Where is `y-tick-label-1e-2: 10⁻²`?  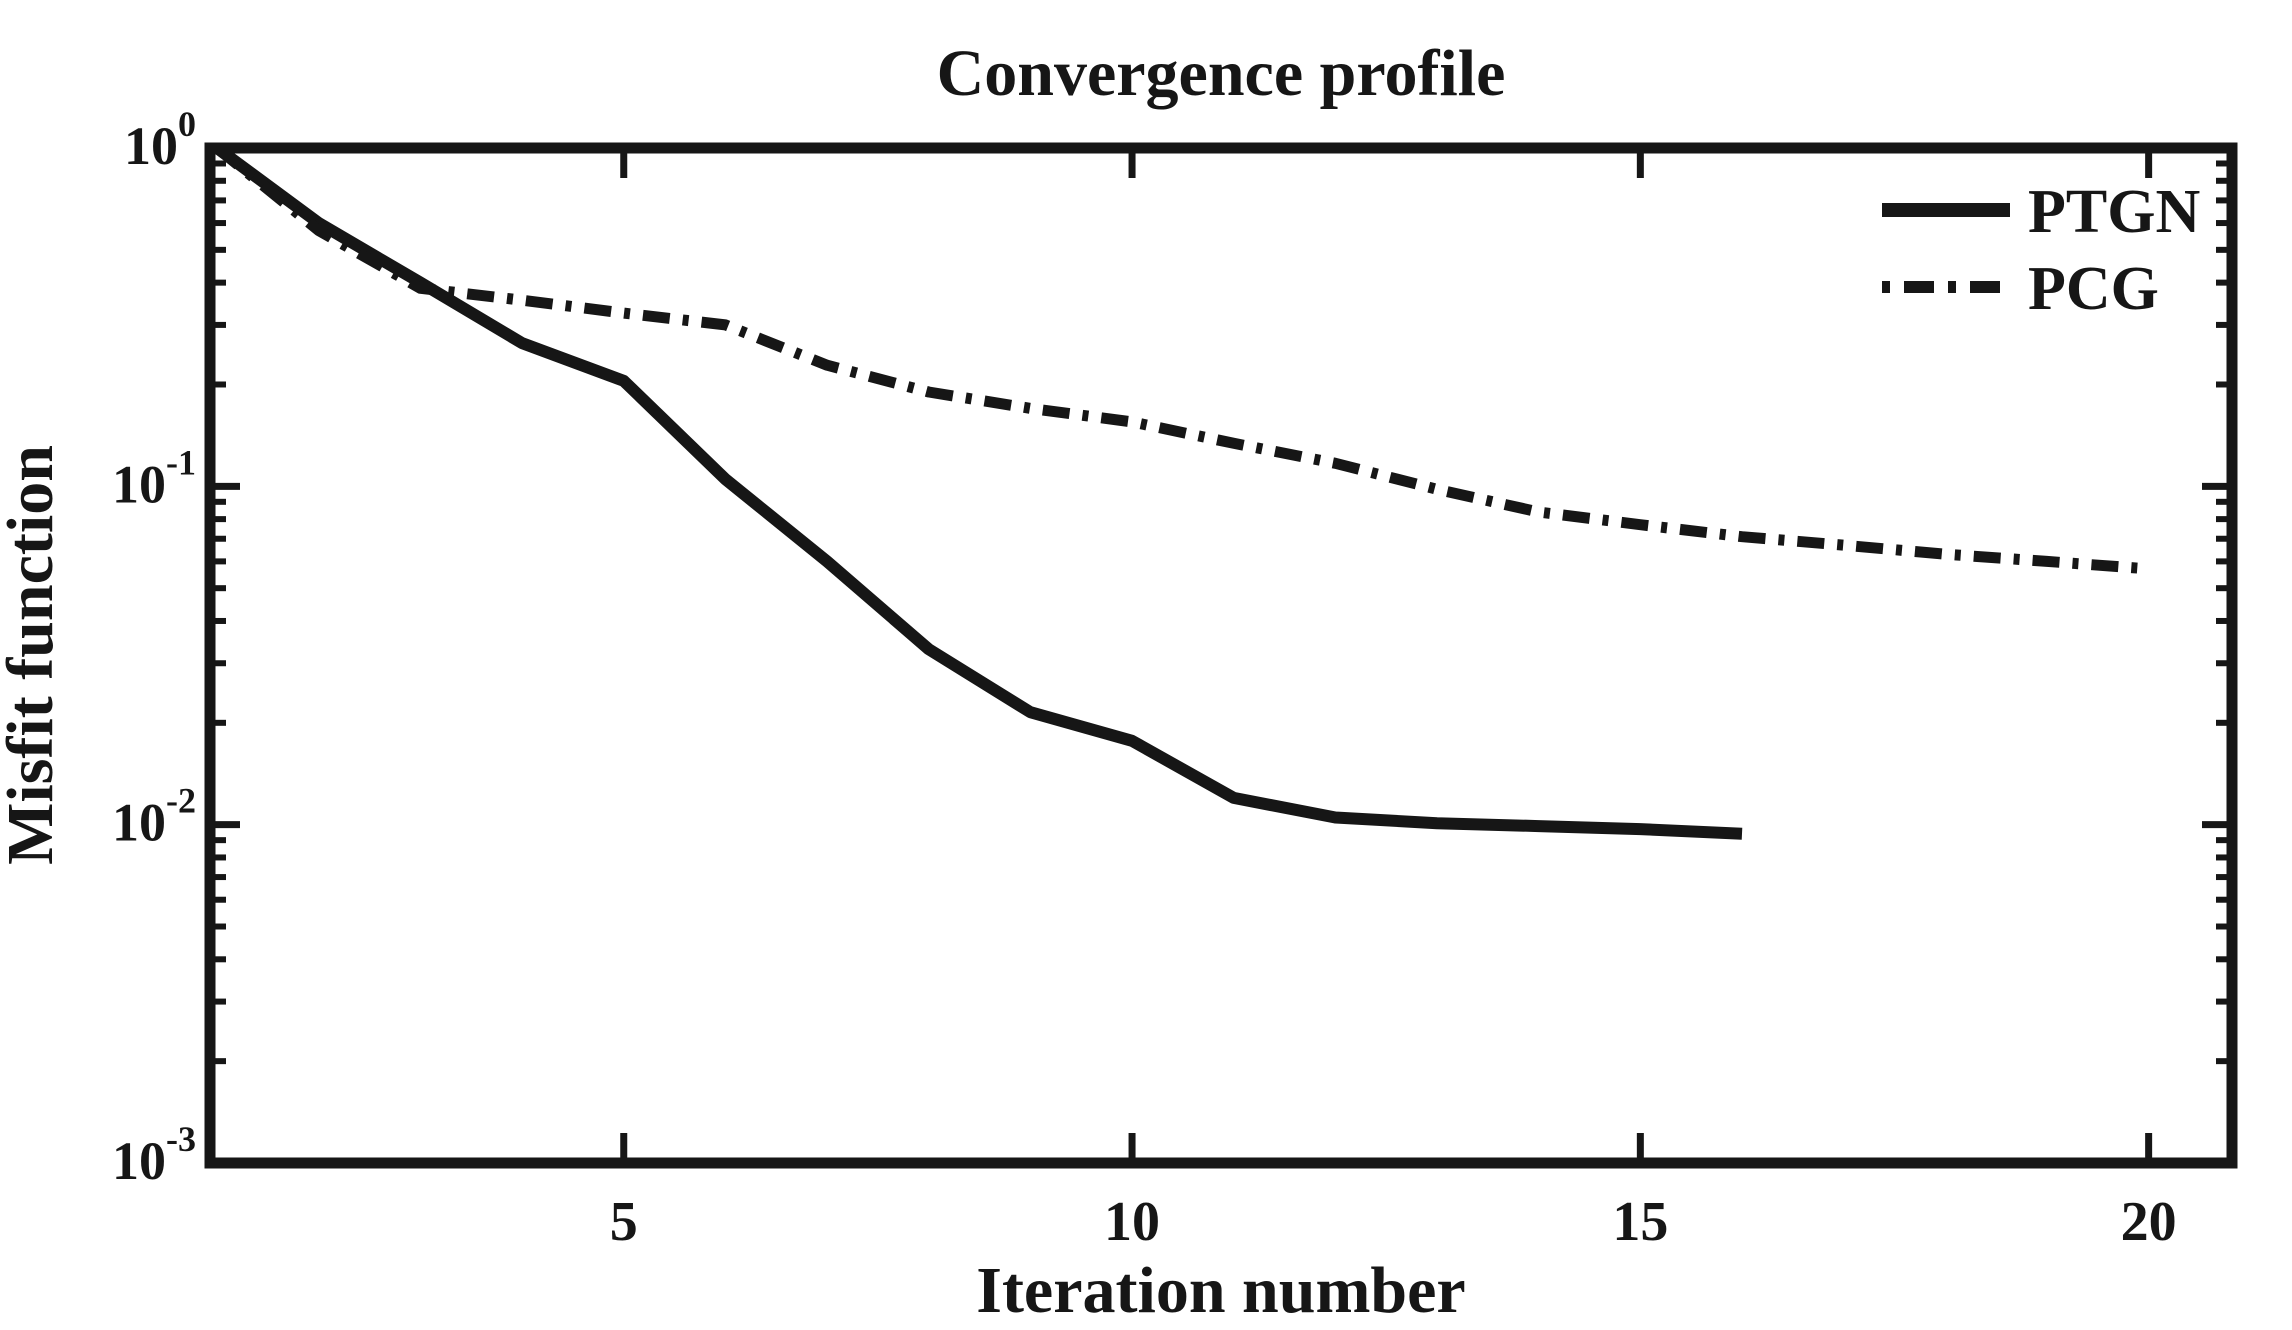
y-tick-label-1e-2: 10⁻² is located at coordinates (154, 817).